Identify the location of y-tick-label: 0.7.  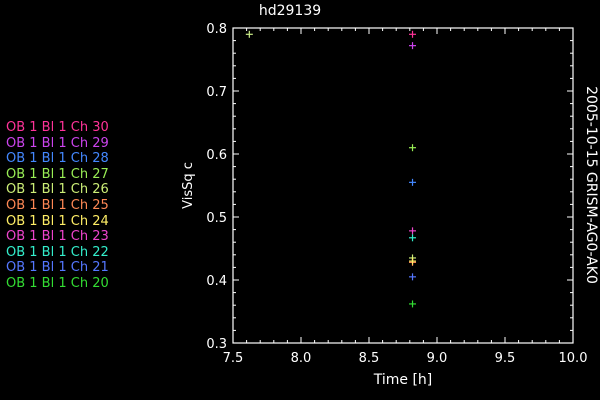
(216, 92).